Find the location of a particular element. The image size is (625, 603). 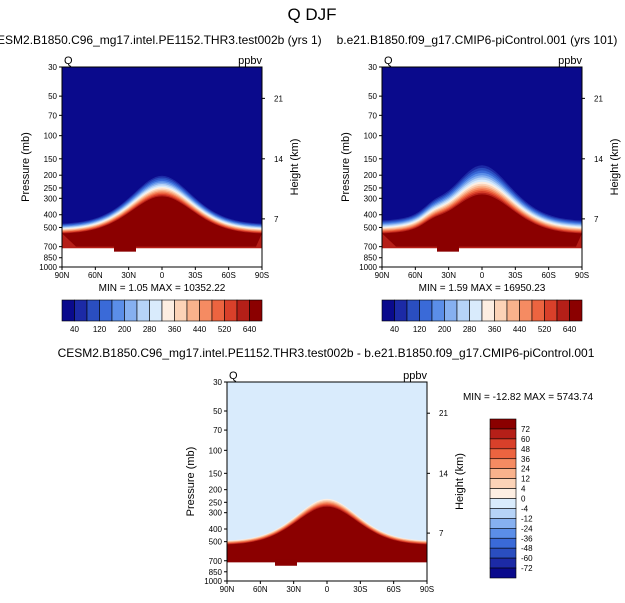

y-tick-label: 850 is located at coordinates (371, 258).